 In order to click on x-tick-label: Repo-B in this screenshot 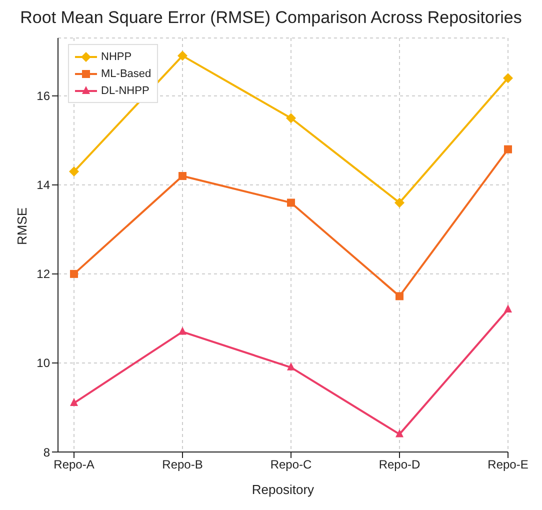, I will do `click(182, 465)`.